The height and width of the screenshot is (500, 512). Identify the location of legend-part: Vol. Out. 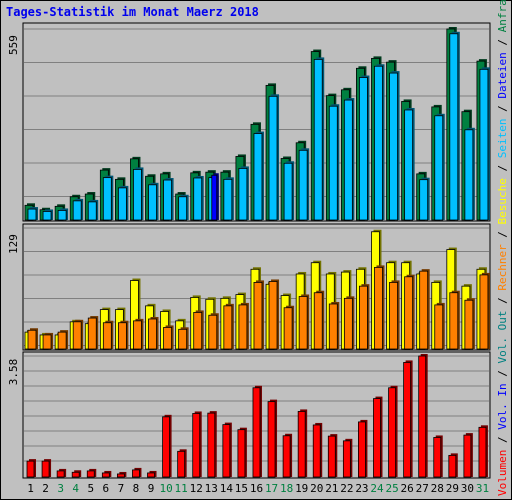
(502, 337).